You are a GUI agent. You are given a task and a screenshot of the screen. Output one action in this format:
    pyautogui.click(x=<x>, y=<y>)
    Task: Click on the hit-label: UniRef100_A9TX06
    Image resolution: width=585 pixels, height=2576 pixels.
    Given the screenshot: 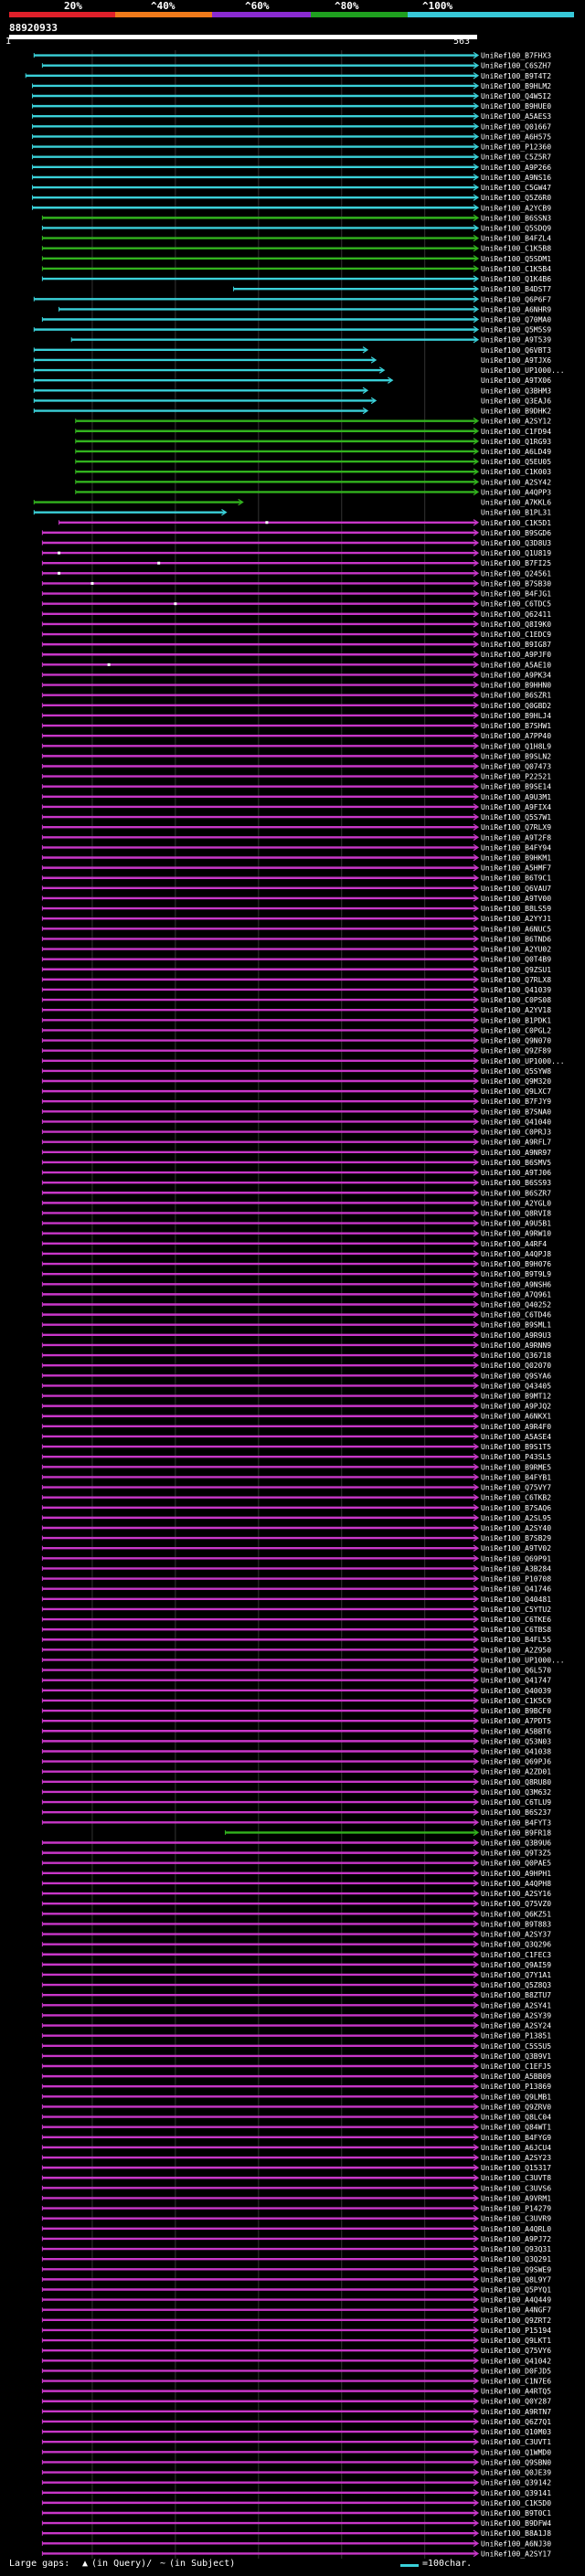 What is the action you would take?
    pyautogui.click(x=516, y=380)
    